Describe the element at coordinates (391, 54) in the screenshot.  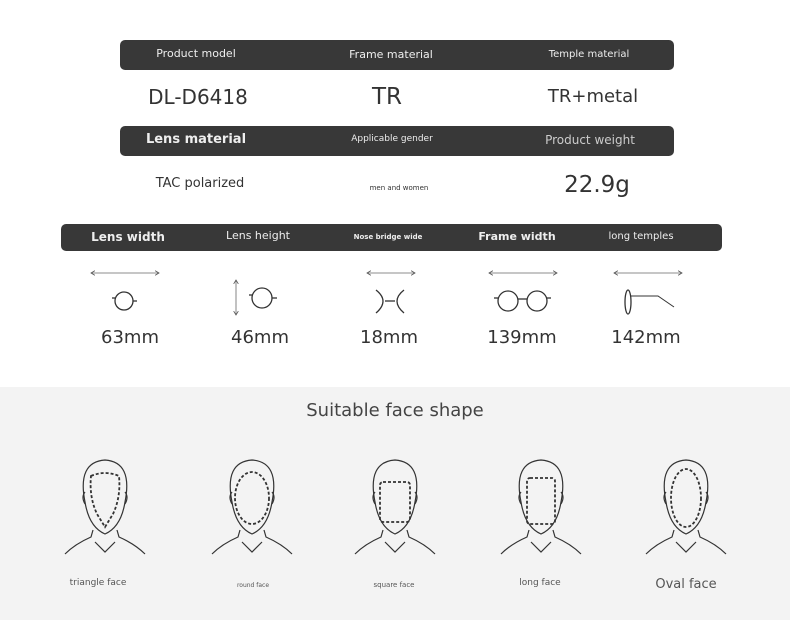
I see `header-frame-material: Frame material` at that location.